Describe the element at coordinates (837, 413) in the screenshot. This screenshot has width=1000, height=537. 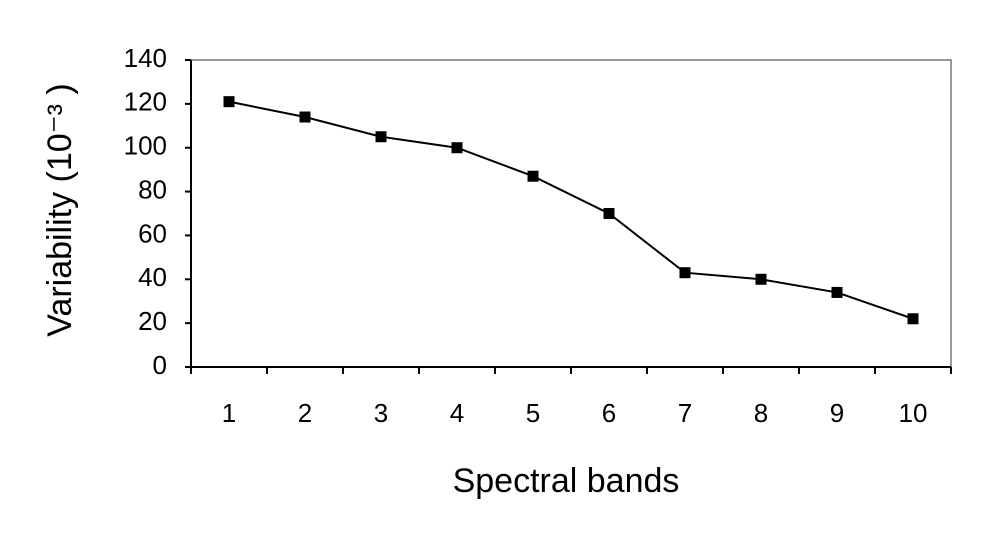
I see `x-tick-label: 9` at that location.